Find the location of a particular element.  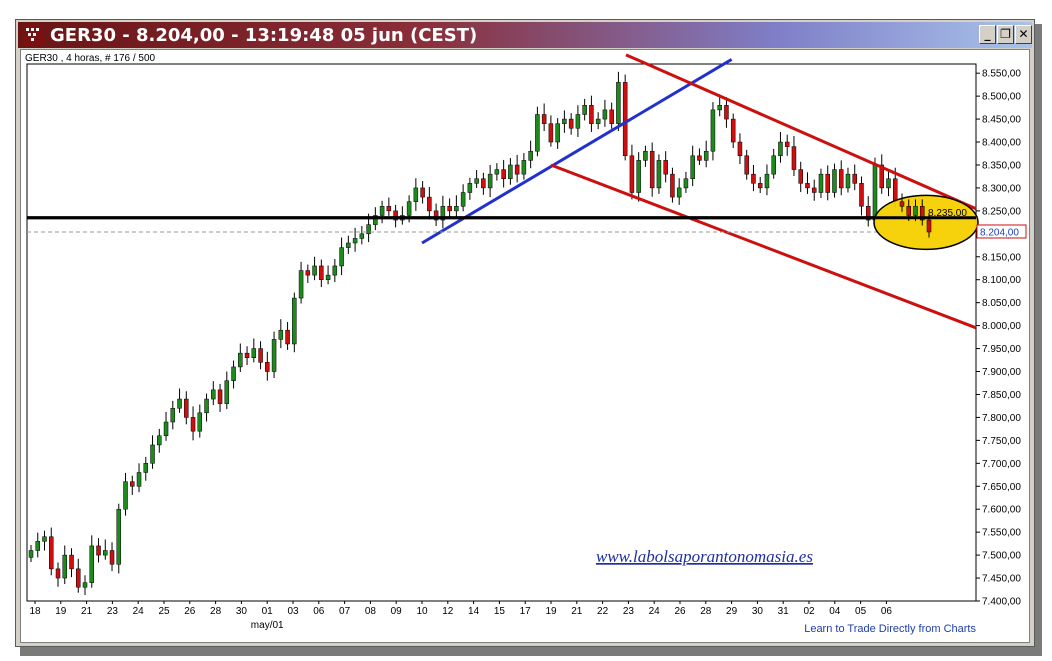

x-tick-label: 24 is located at coordinates (139, 611).